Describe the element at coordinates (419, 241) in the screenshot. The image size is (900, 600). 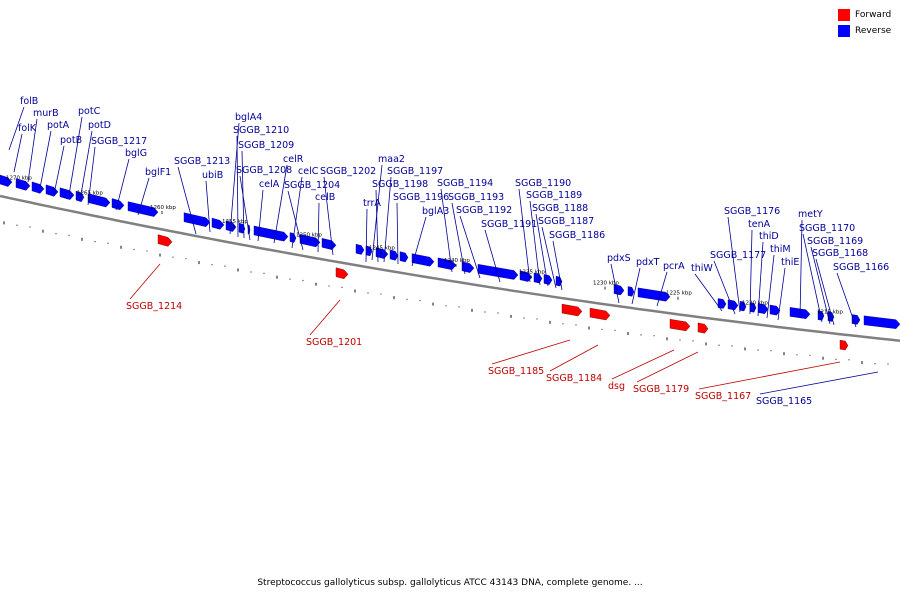
I see `reverse-gene-leader-bgla3` at that location.